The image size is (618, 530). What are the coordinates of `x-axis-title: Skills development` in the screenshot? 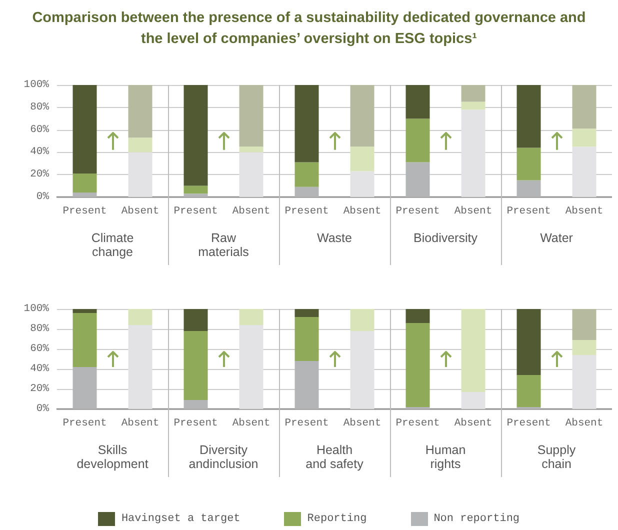 It's located at (112, 457).